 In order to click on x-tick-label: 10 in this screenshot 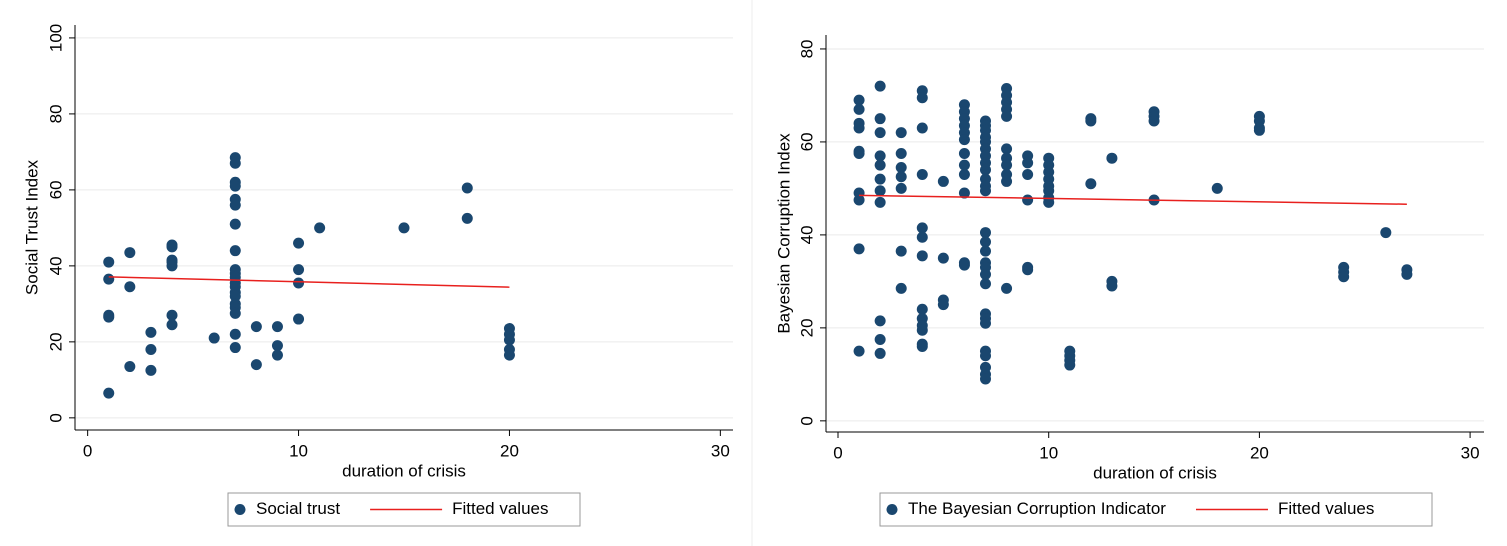, I will do `click(1048, 452)`.